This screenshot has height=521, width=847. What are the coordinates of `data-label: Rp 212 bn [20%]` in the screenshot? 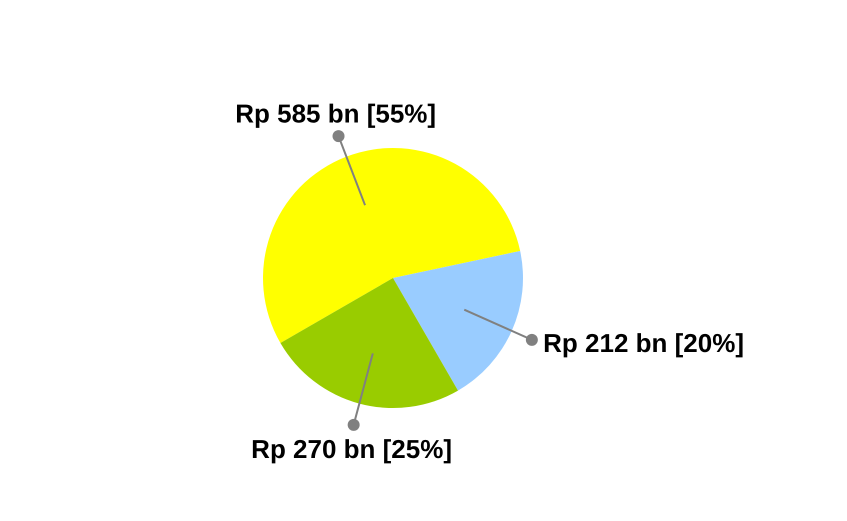 It's located at (643, 343).